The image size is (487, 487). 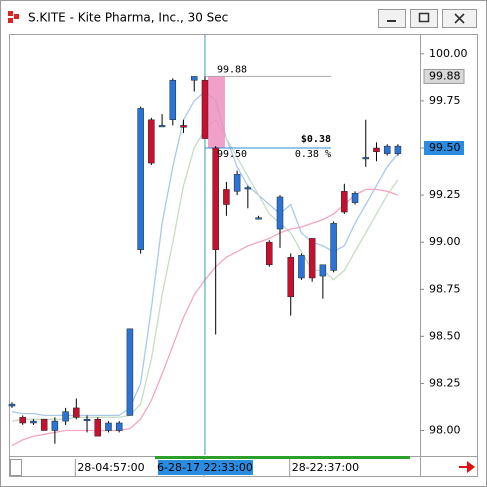 What do you see at coordinates (445, 194) in the screenshot?
I see `y-tick-label: 99.25` at bounding box center [445, 194].